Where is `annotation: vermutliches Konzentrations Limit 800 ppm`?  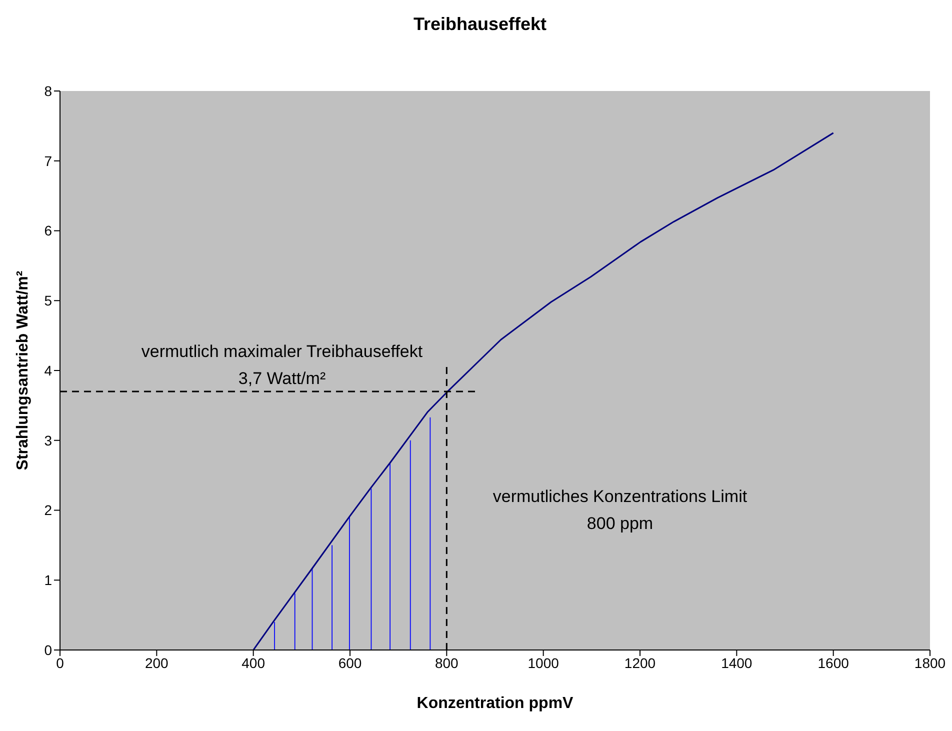 annotation: vermutliches Konzentrations Limit 800 ppm is located at coordinates (620, 510).